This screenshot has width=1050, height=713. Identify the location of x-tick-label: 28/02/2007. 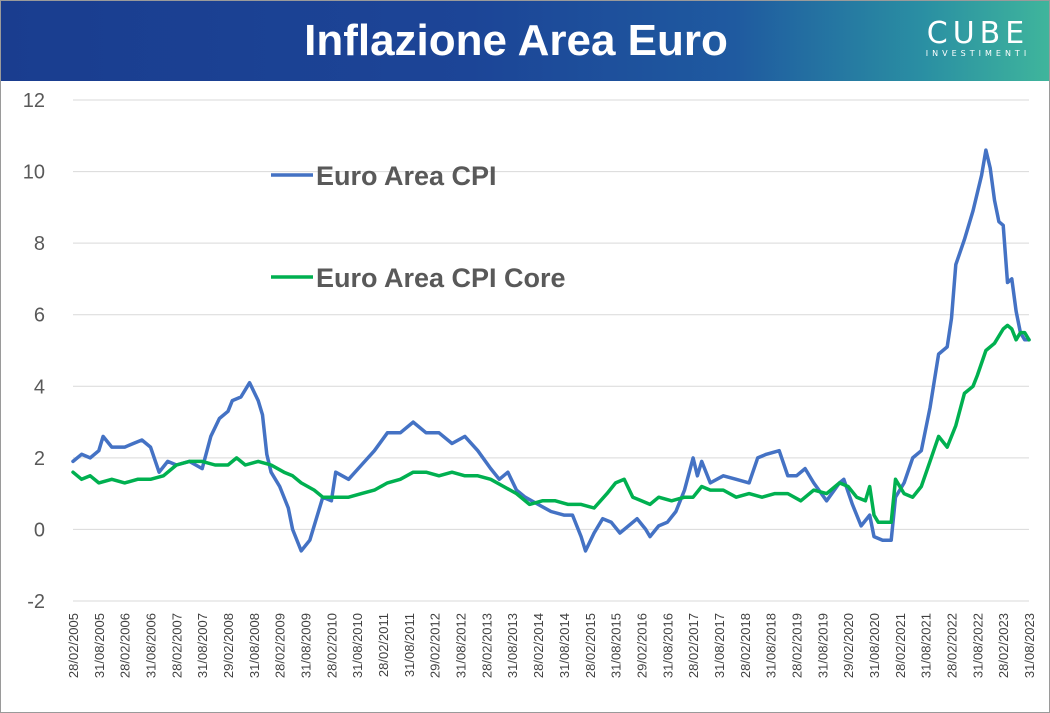
(176, 645).